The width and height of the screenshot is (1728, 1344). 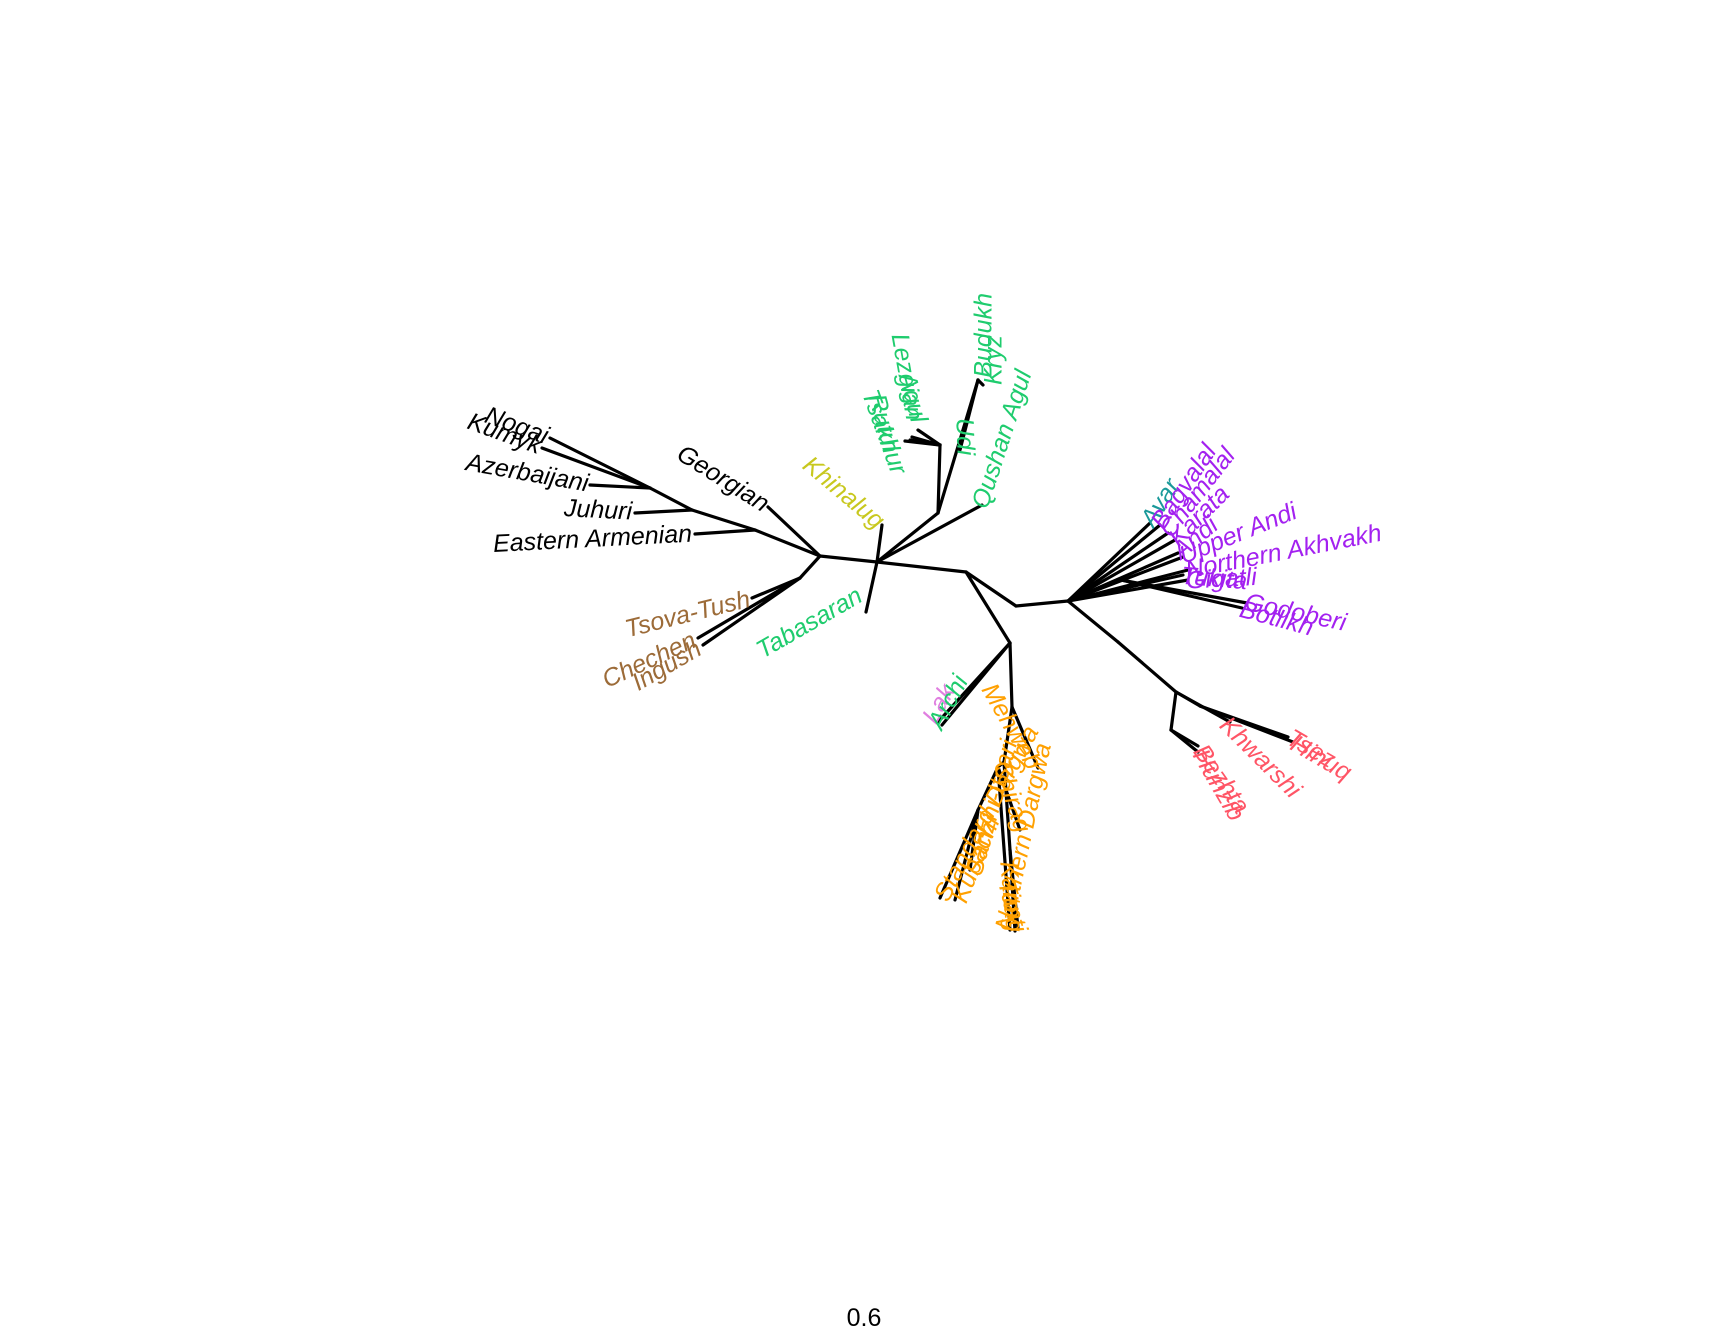 I want to click on tip-branch-georgian, so click(x=794, y=531).